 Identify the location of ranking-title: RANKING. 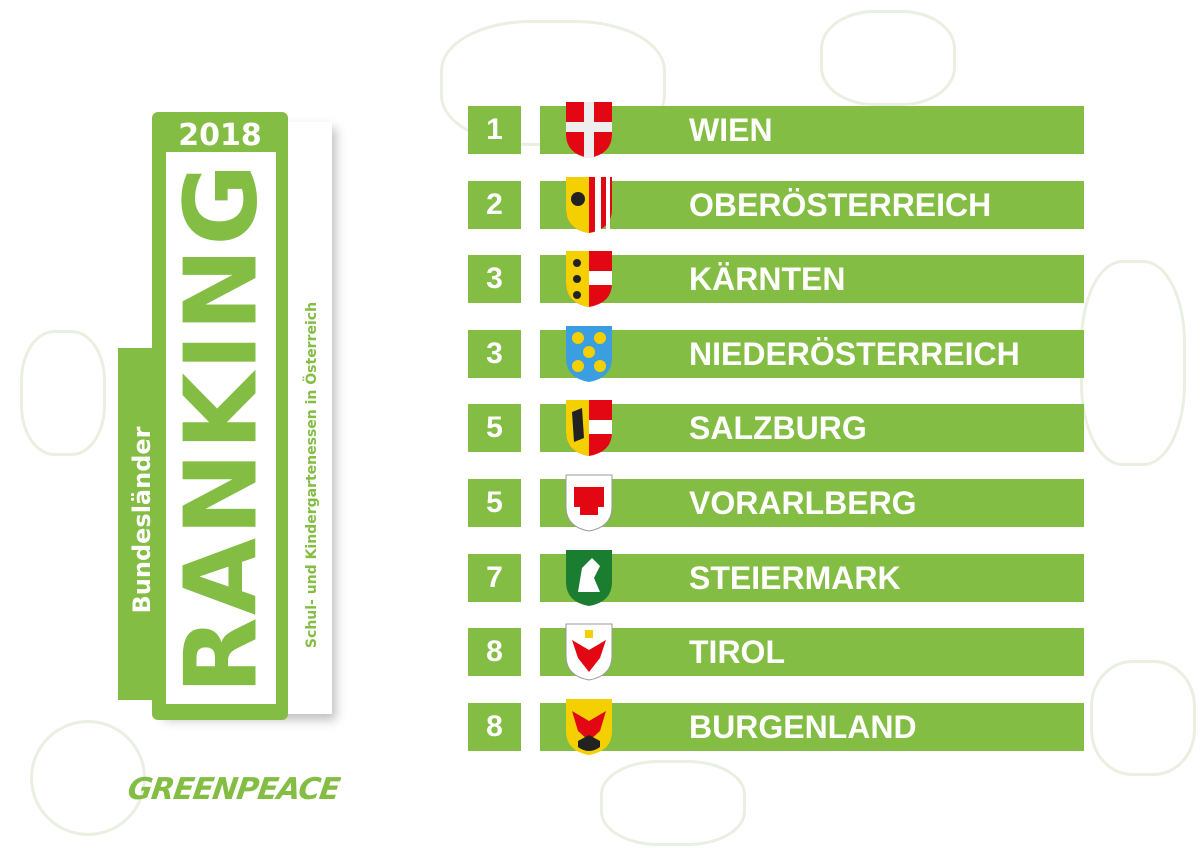
(221, 428).